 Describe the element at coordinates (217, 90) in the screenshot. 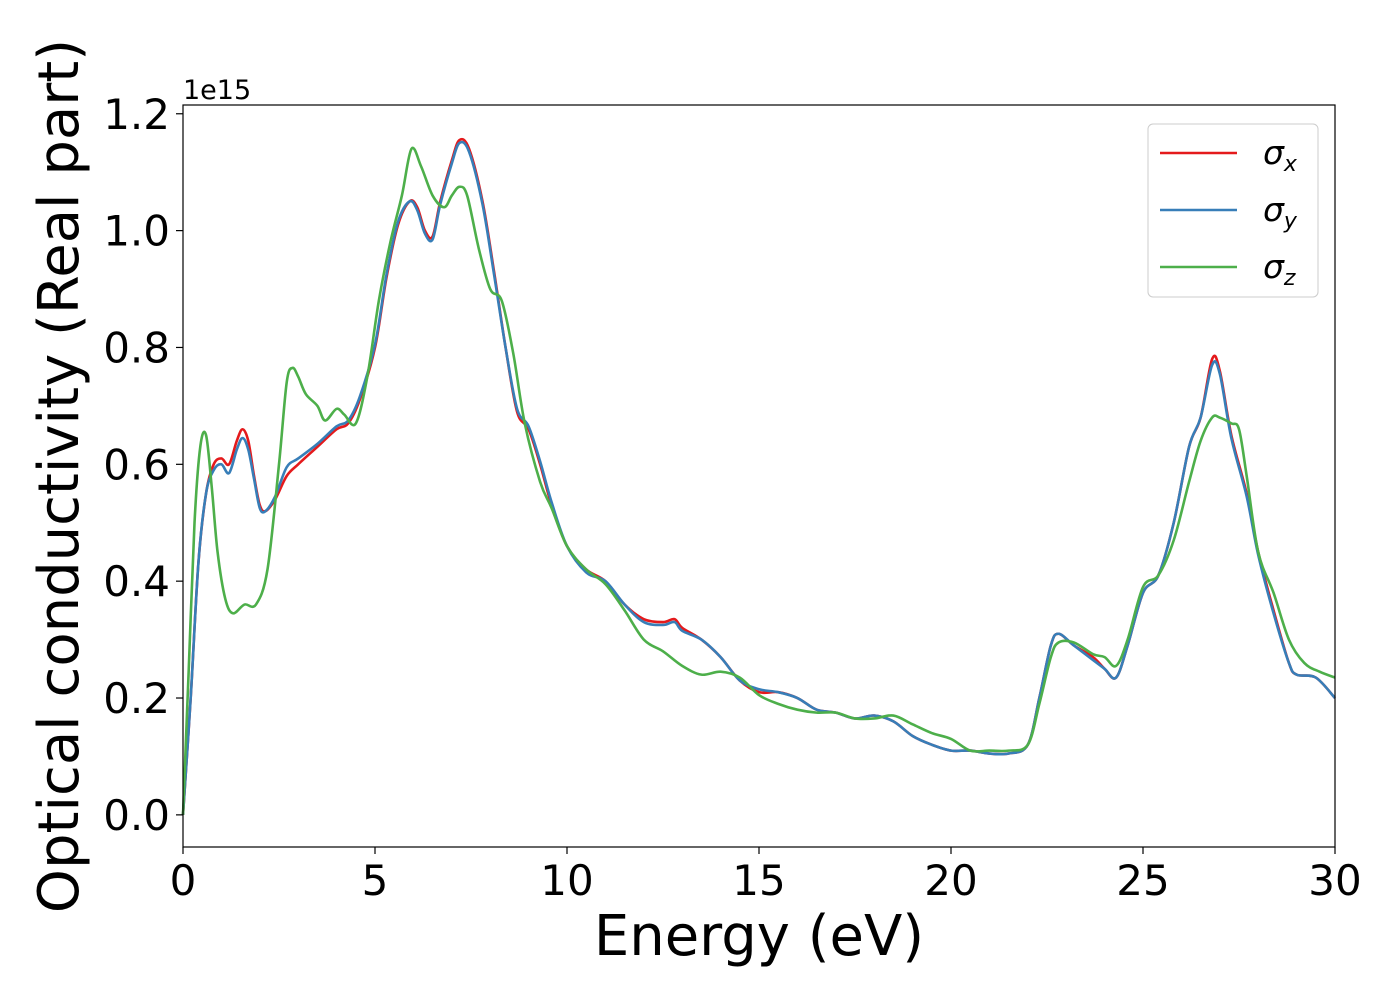

I see `y-offset-label: 1e15` at that location.